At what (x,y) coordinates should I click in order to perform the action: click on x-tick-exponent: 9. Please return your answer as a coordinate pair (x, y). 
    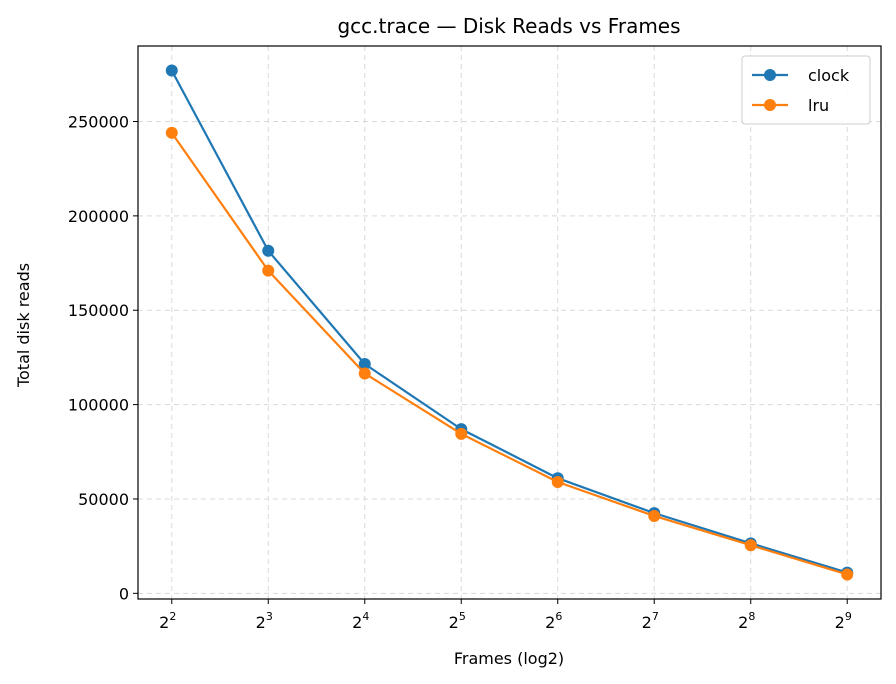
    Looking at the image, I should click on (848, 616).